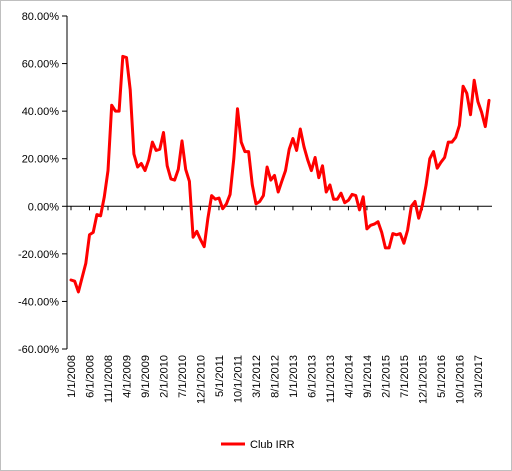  What do you see at coordinates (442, 376) in the screenshot?
I see `x-tick-label: 5/1/2016` at bounding box center [442, 376].